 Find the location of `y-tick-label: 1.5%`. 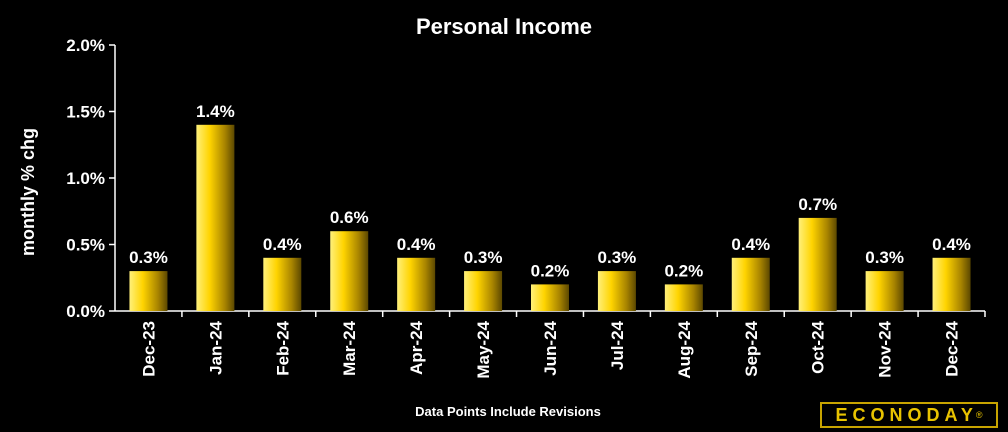

y-tick-label: 1.5% is located at coordinates (85, 112).